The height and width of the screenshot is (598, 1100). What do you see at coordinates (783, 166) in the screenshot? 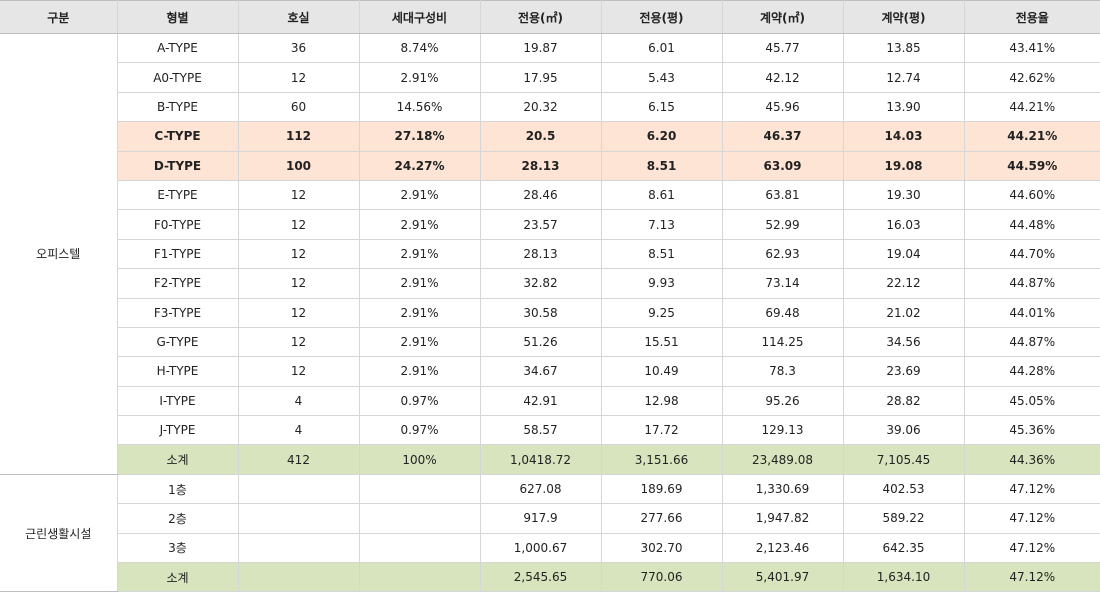
I see `cell-contract-m2: 63.09` at bounding box center [783, 166].